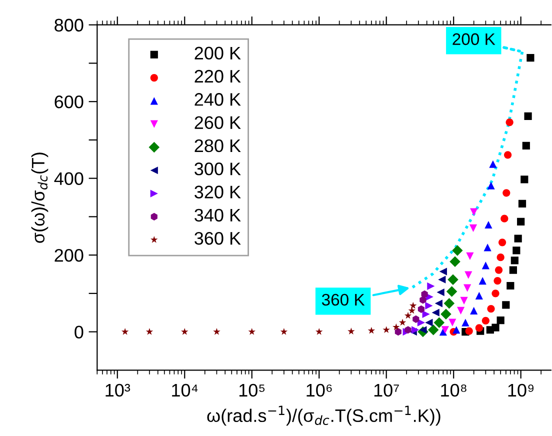 This screenshot has width=552, height=436. Describe the element at coordinates (323, 416) in the screenshot. I see `x-axis-title: ω(rad.s$^{−1}$)/(σ$_{dc}$.T(S.cm$^{−1}$.K))` at that location.